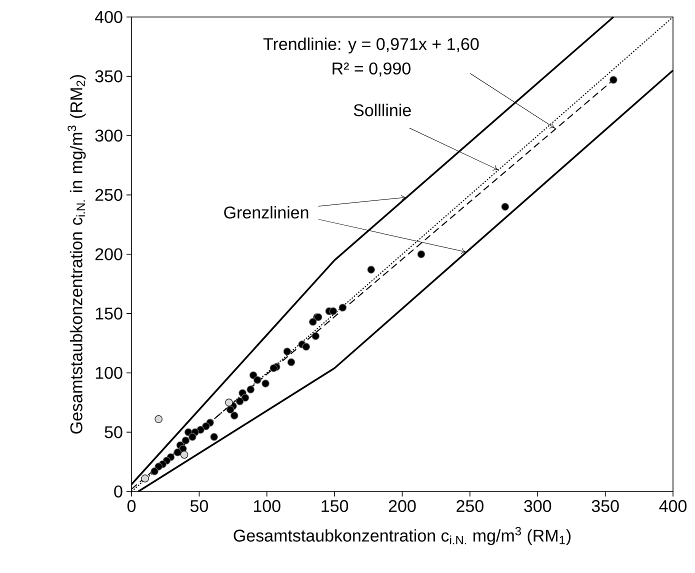  Describe the element at coordinates (108, 194) in the screenshot. I see `y-tick-label: 250` at that location.